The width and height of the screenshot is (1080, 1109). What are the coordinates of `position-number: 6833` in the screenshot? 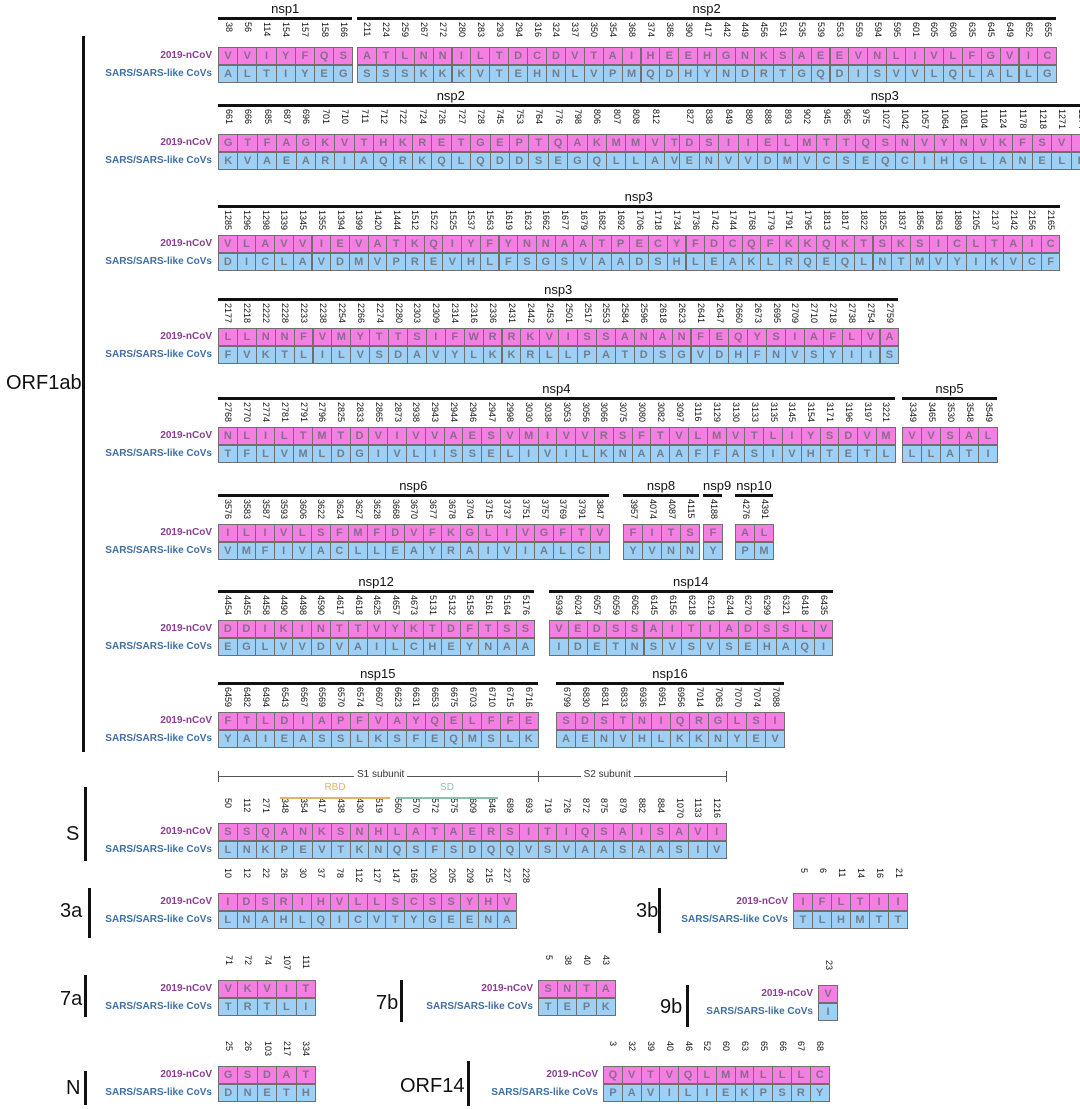 It's located at (623, 697).